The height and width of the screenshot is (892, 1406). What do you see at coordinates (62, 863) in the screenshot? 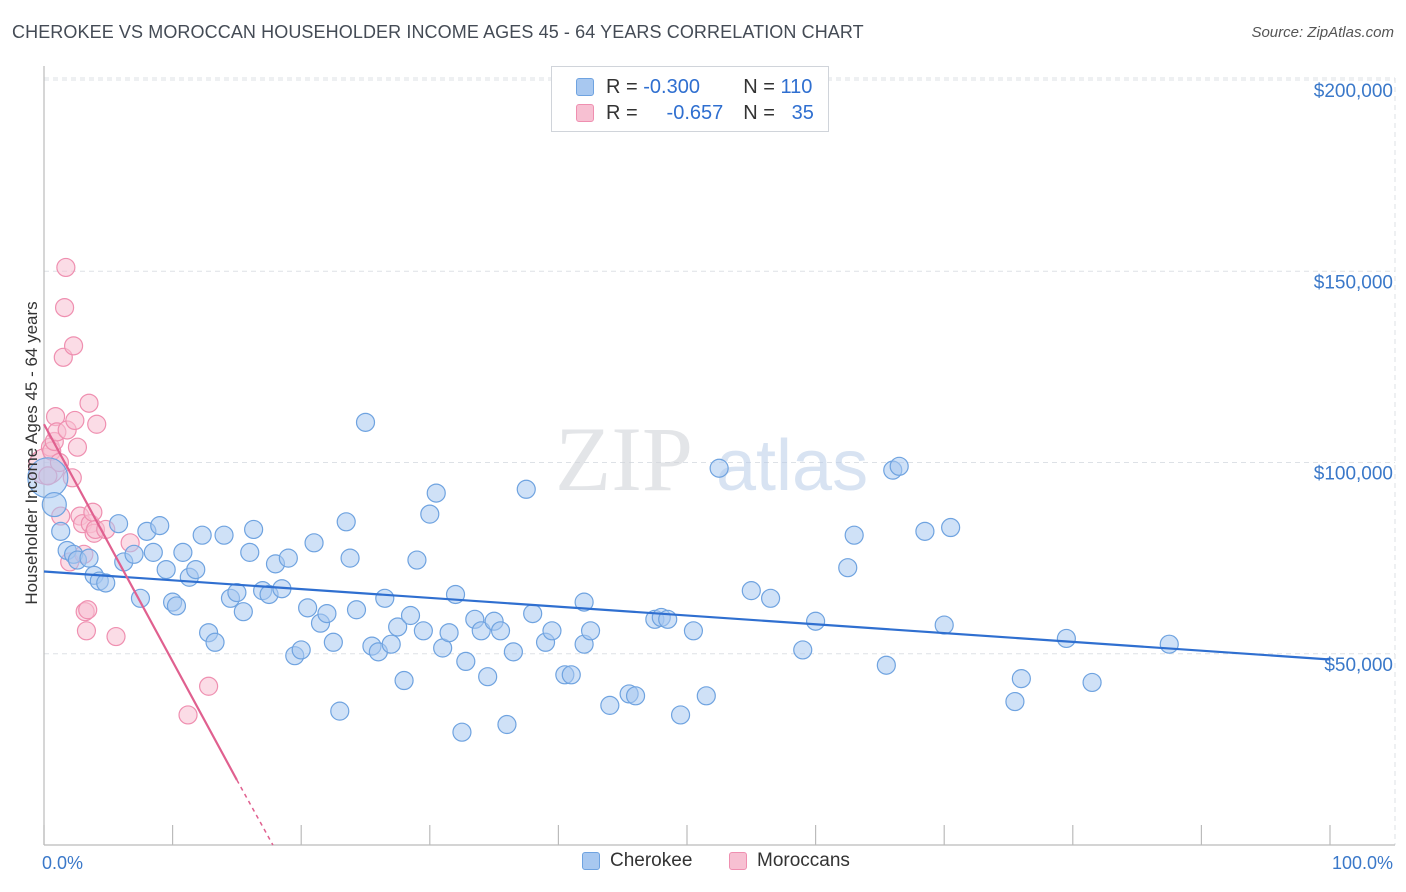
I see `x-tick-label: 0.0%` at bounding box center [62, 863].